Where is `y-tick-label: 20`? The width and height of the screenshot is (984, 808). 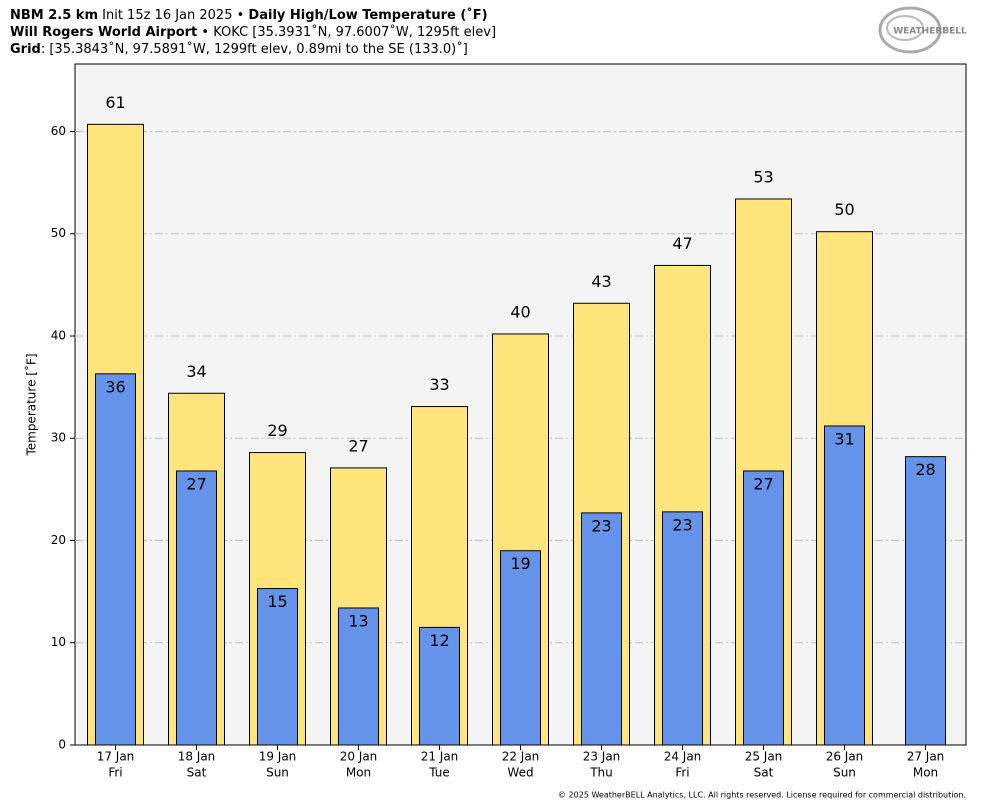 y-tick-label: 20 is located at coordinates (58, 540).